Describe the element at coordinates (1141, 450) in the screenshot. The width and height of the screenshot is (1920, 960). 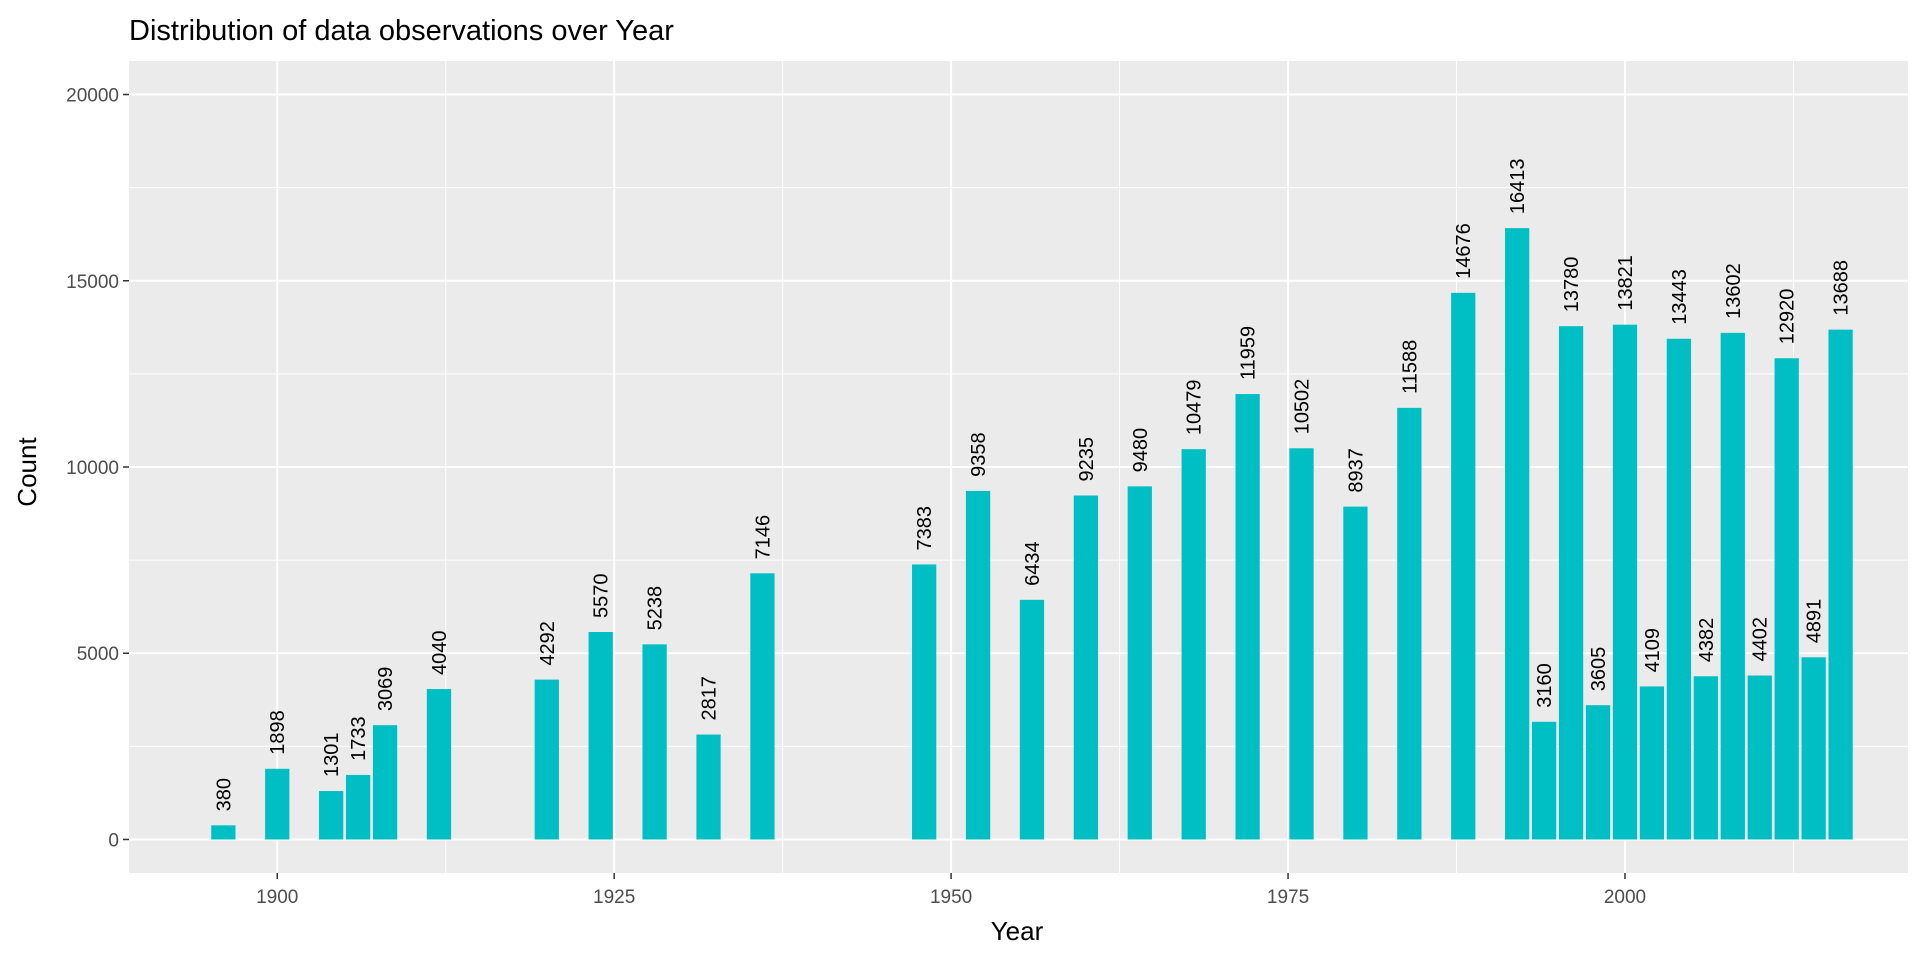
I see `data-label: 9480` at that location.